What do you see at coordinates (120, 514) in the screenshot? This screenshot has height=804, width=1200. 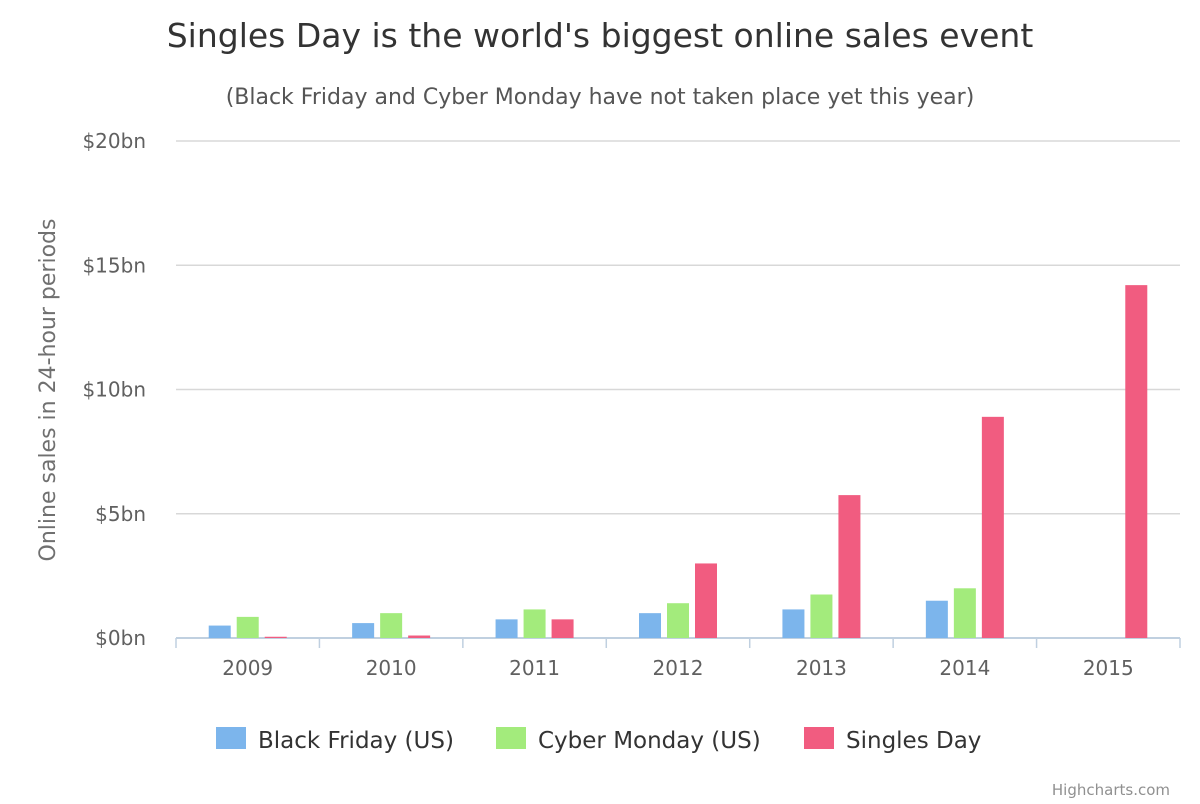 I see `y-tick-label: $5bn` at bounding box center [120, 514].